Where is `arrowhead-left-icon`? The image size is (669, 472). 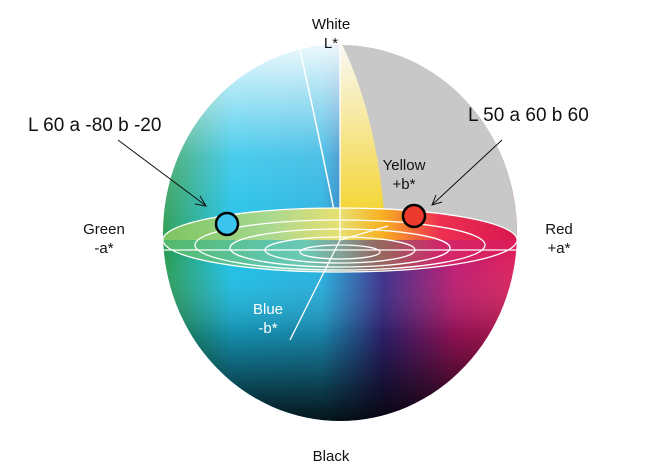
arrowhead-left-icon is located at coordinates (200, 201).